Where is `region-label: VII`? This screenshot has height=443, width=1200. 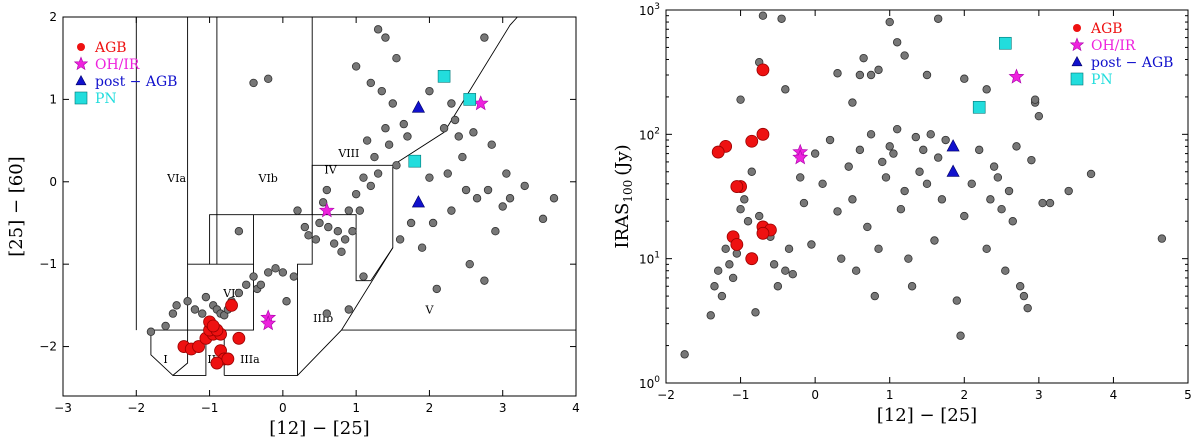
region-label: VII is located at coordinates (231, 293).